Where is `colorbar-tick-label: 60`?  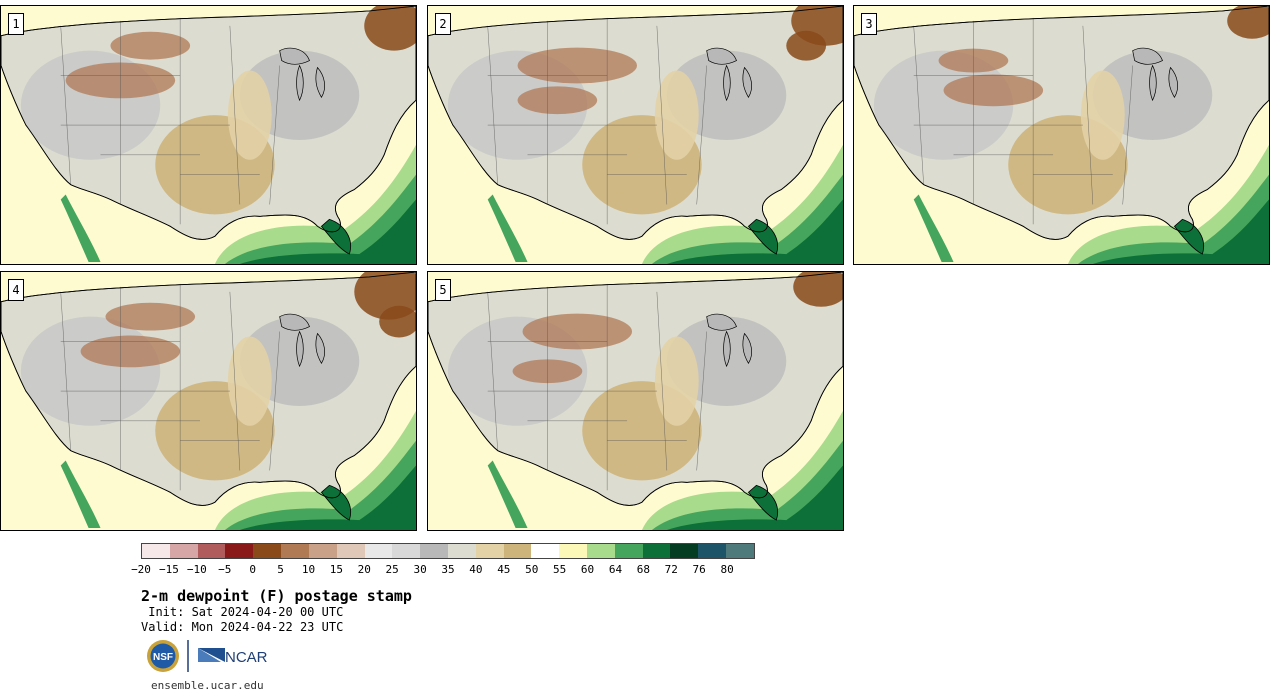 colorbar-tick-label: 60 is located at coordinates (587, 569).